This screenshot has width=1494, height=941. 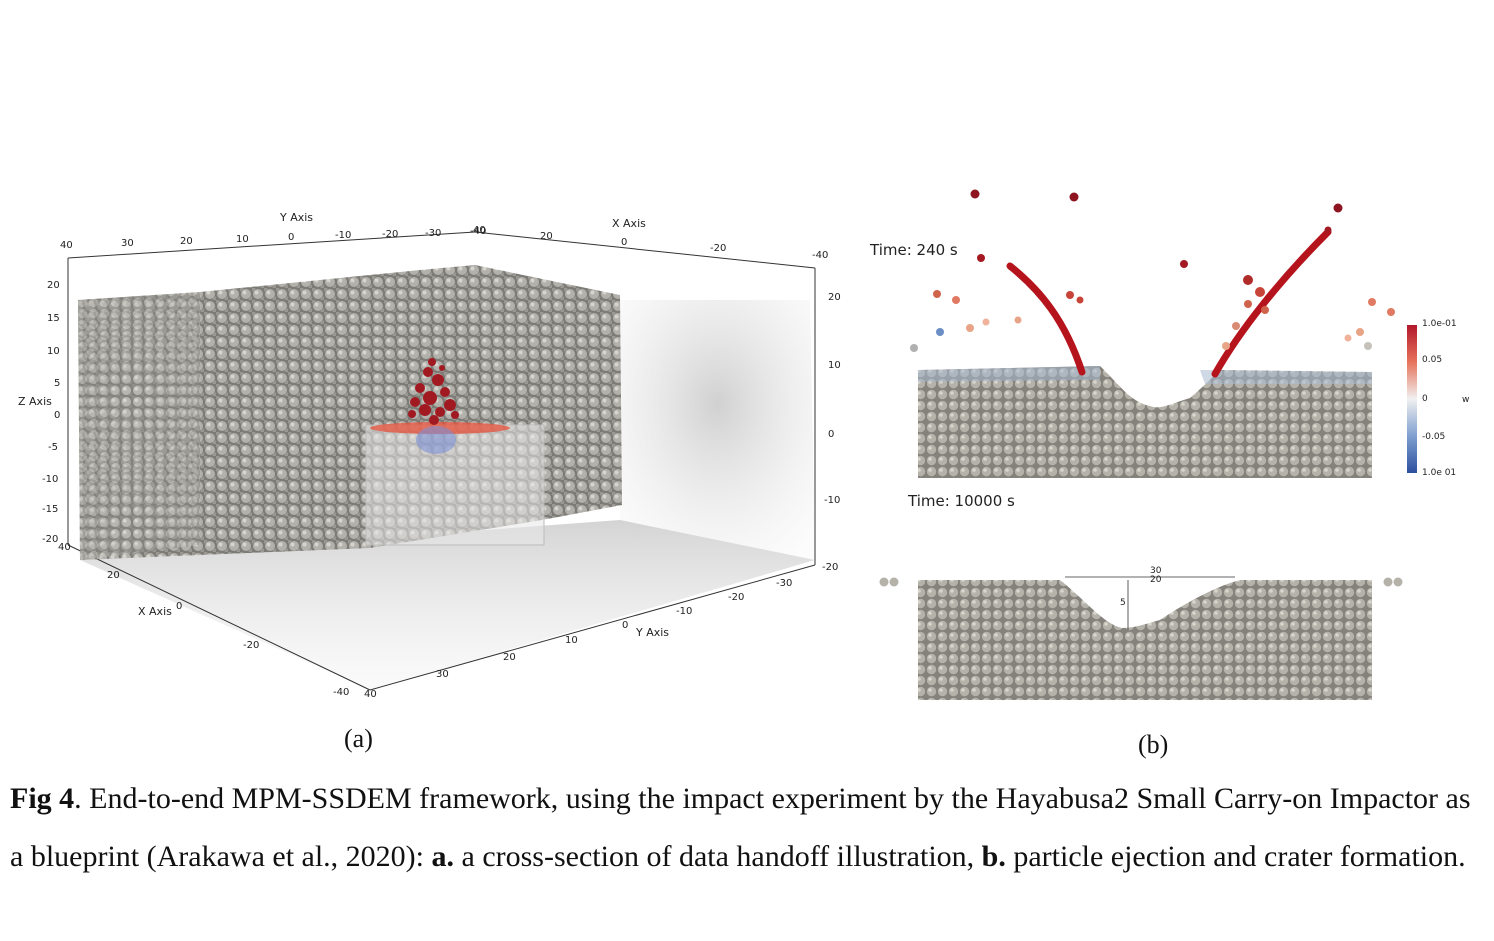 I want to click on panel-b-label: (b), so click(x=1153, y=744).